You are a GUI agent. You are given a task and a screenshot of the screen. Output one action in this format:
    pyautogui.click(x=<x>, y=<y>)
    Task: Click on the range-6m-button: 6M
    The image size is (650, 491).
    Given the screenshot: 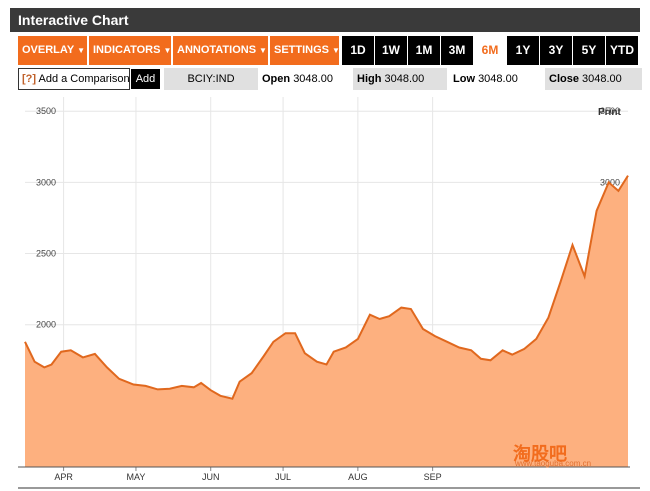 What is the action you would take?
    pyautogui.click(x=490, y=50)
    